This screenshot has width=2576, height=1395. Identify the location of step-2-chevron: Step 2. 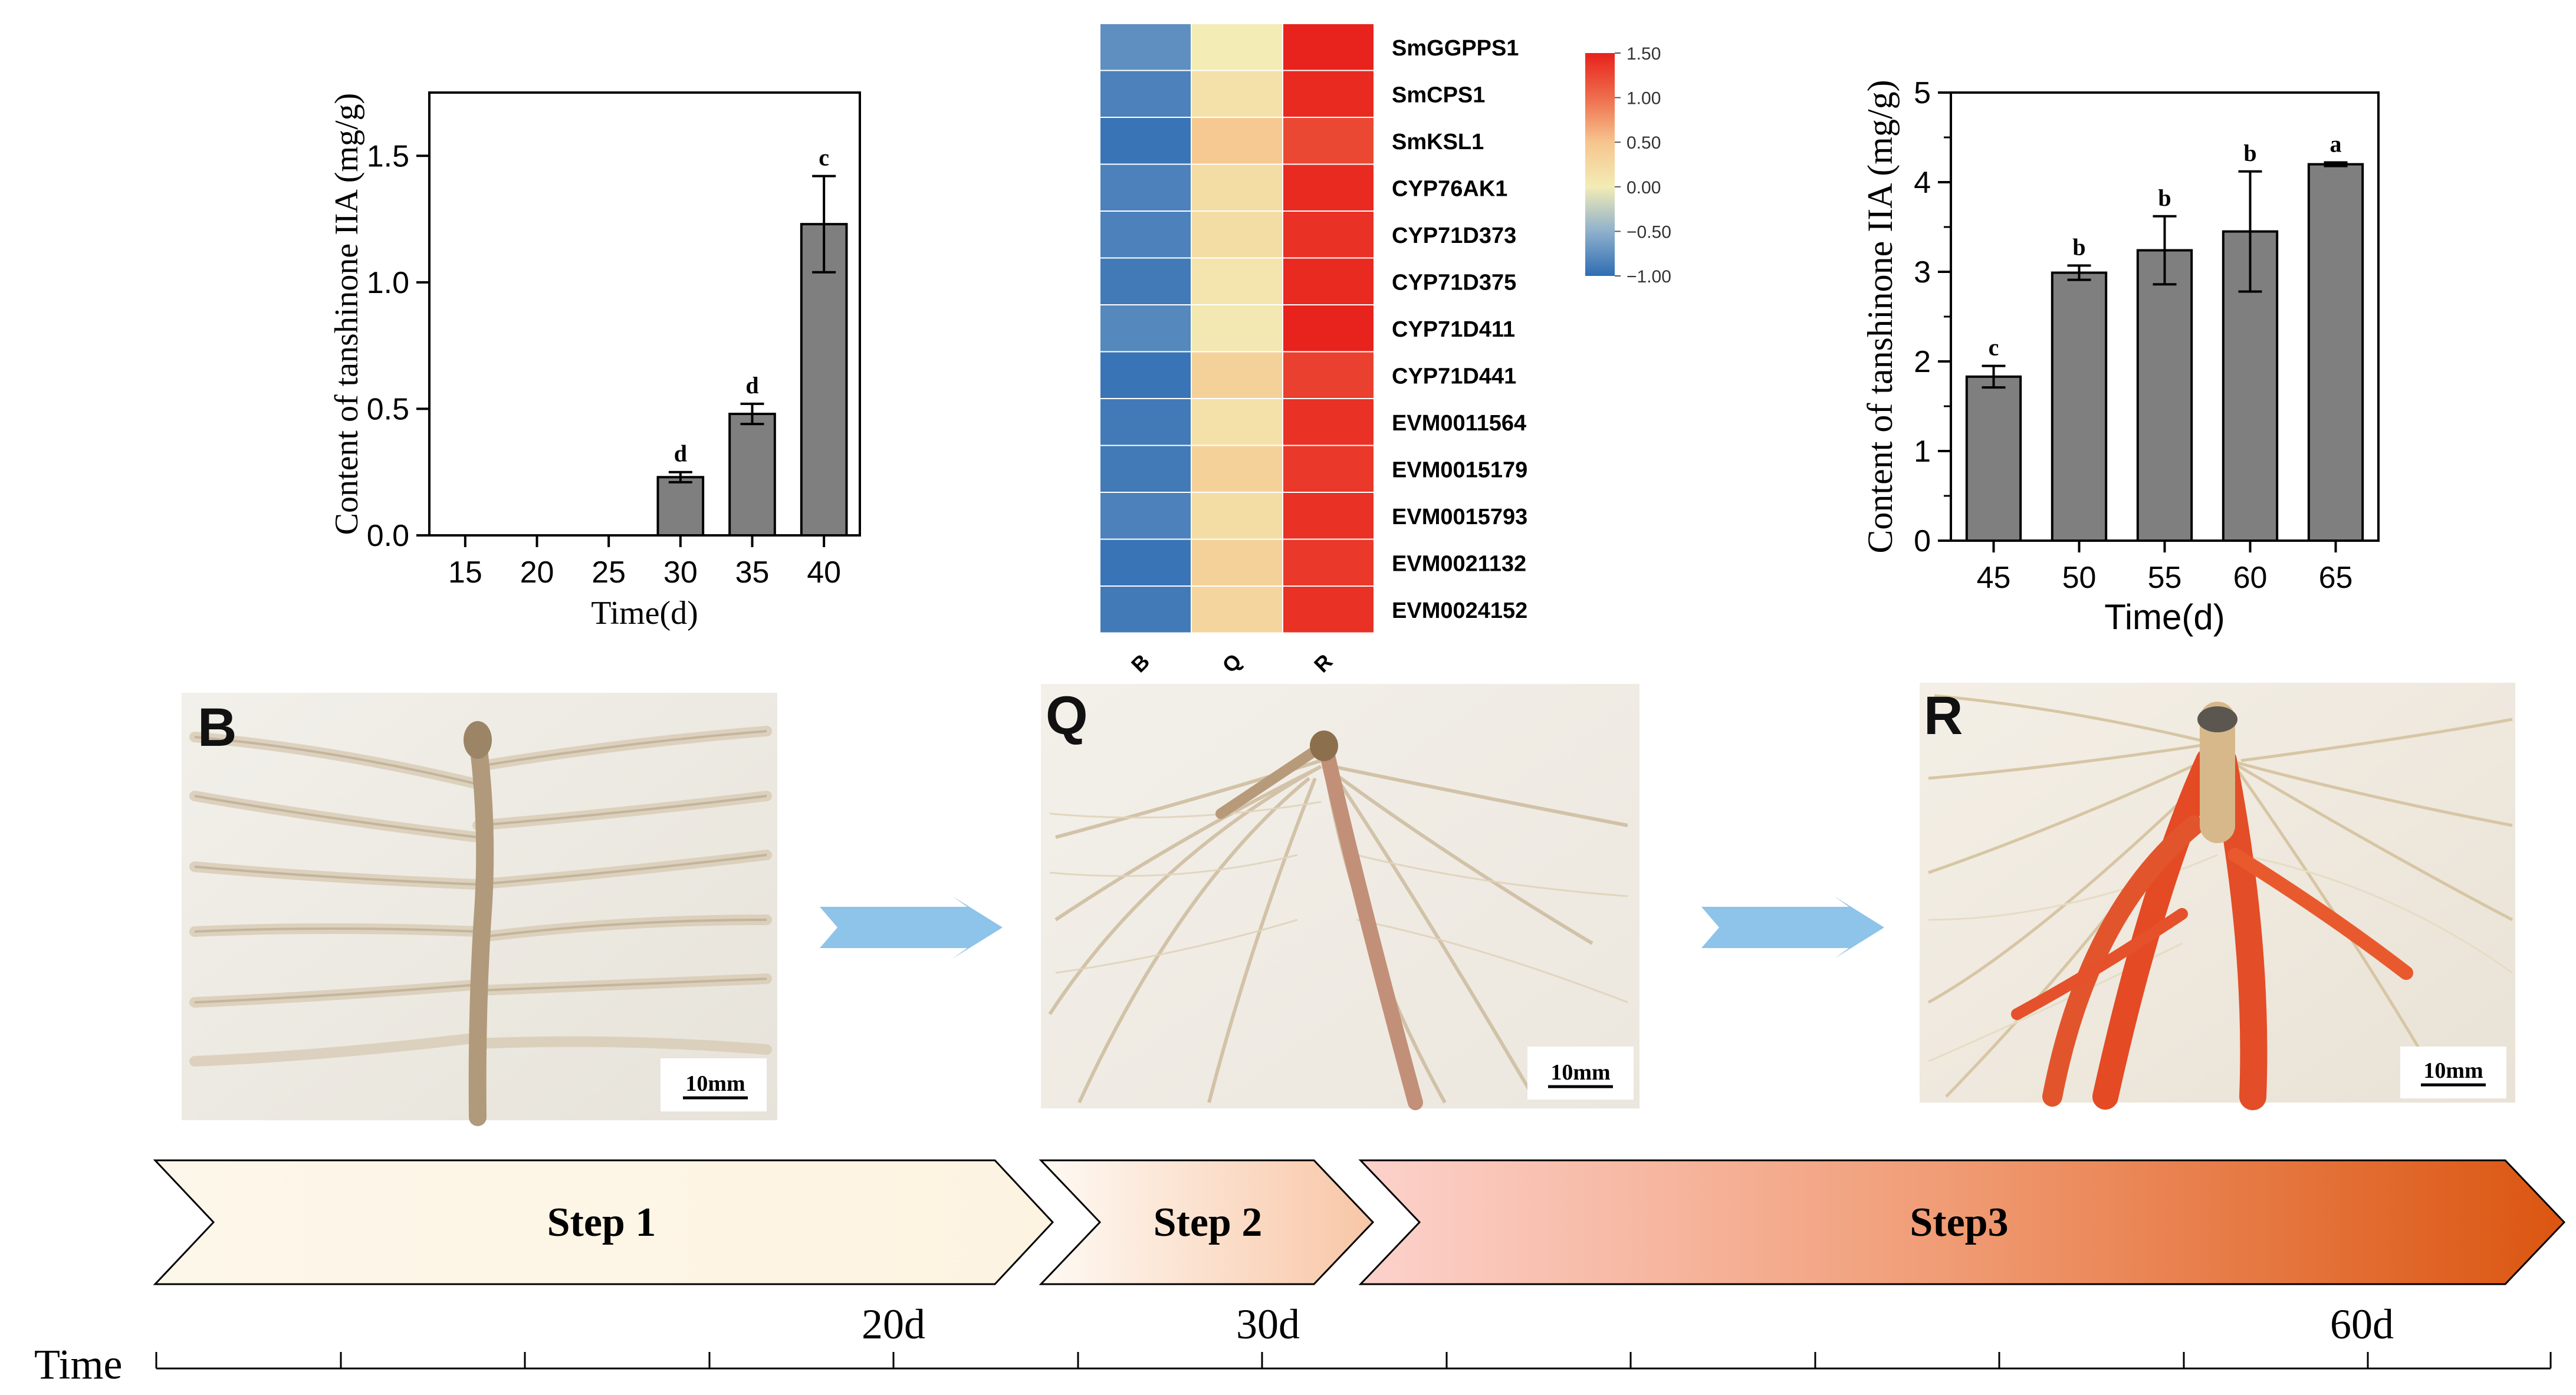
(1207, 1222).